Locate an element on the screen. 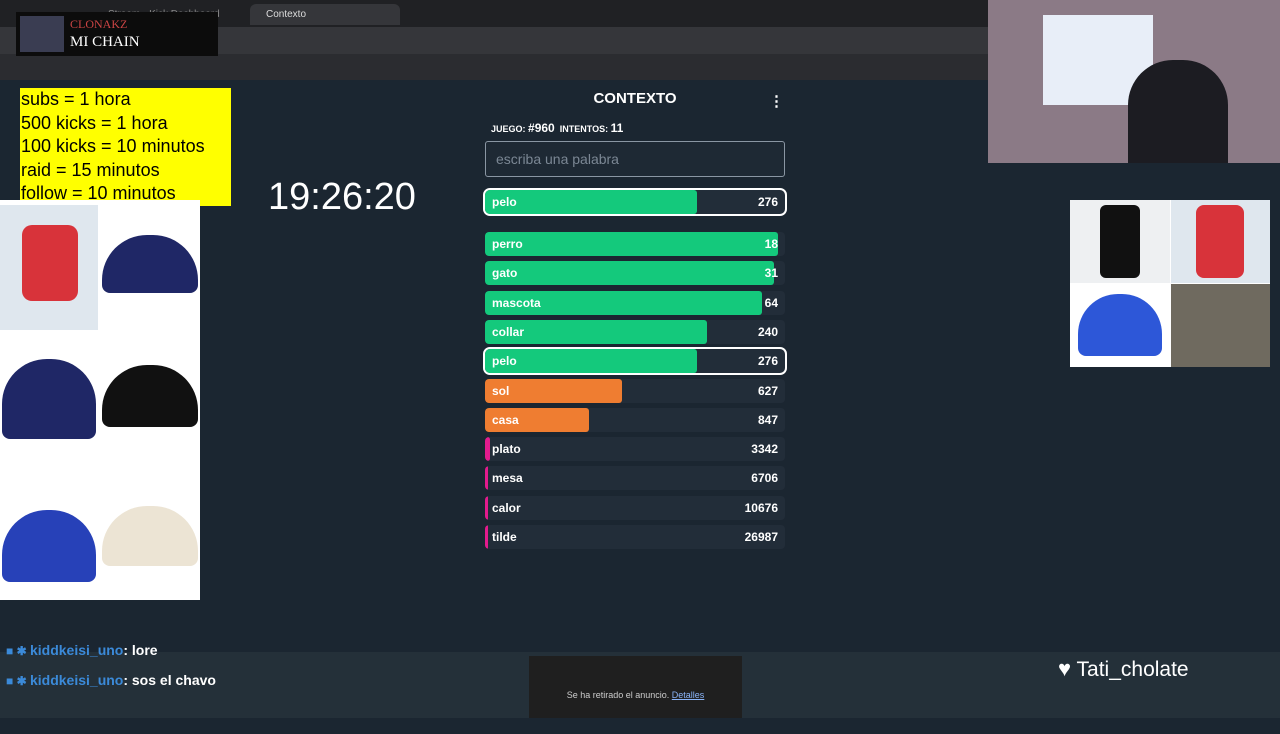 The height and width of the screenshot is (734, 1280). guess-word: calor is located at coordinates (506, 507).